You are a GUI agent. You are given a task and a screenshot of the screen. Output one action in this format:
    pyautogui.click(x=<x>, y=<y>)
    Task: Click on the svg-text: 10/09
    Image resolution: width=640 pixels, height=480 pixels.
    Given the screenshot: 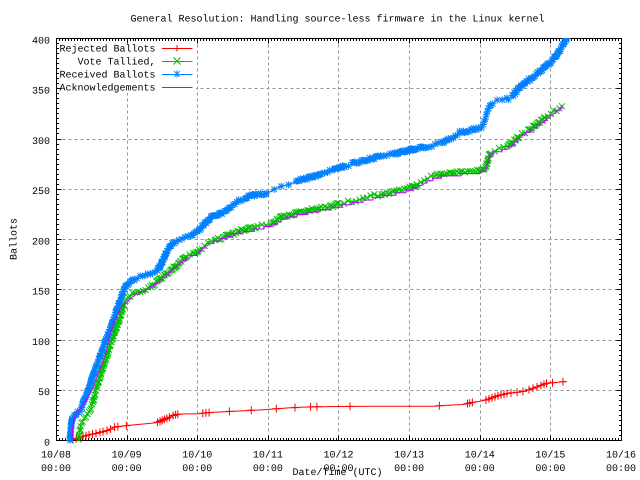 What is the action you would take?
    pyautogui.click(x=127, y=456)
    